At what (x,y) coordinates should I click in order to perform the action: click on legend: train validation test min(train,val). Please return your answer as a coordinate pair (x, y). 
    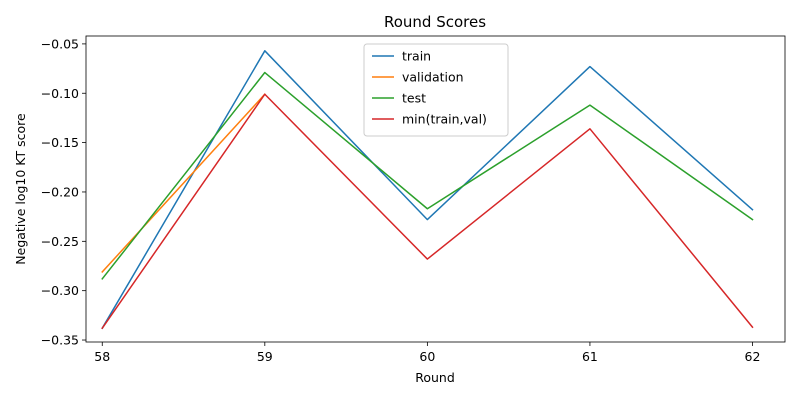
    Looking at the image, I should click on (436, 90).